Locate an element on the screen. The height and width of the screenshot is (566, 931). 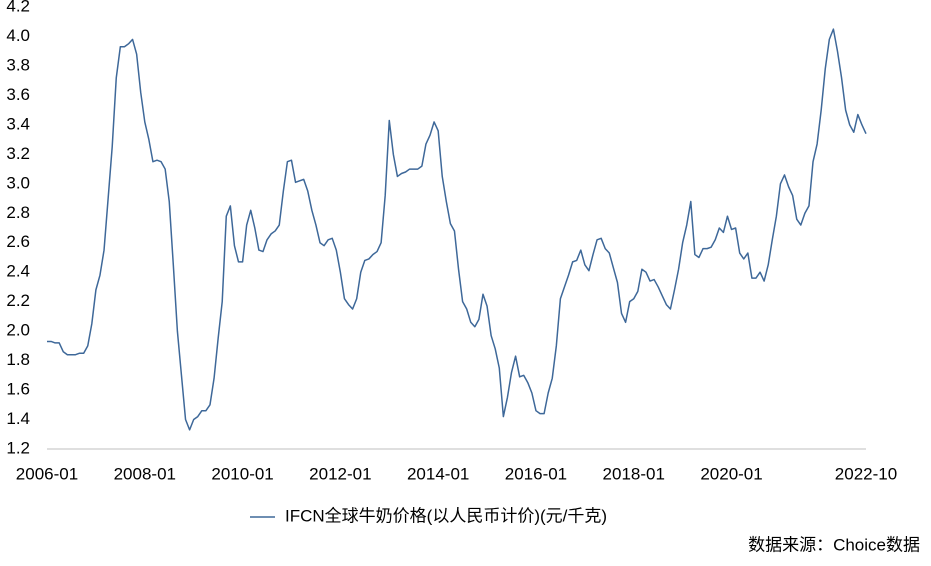
x-tick-label: 2014-01 is located at coordinates (438, 473).